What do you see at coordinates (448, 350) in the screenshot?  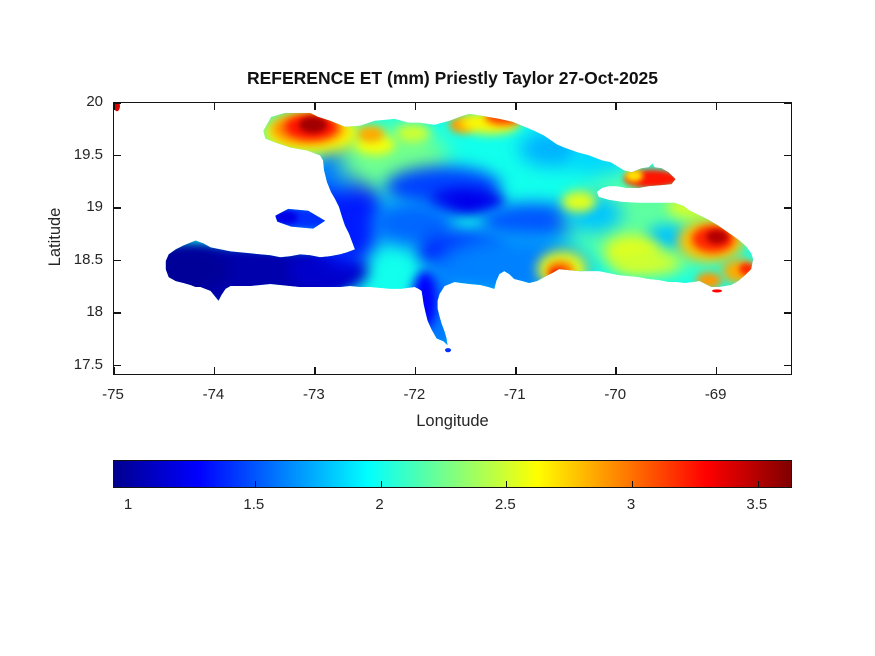 I see `beata-blue-speck` at bounding box center [448, 350].